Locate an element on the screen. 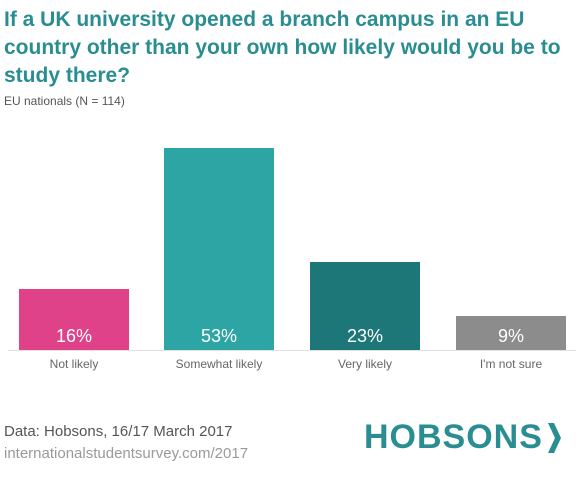 Image resolution: width=584 pixels, height=484 pixels. category-label: Not likely is located at coordinates (74, 364).